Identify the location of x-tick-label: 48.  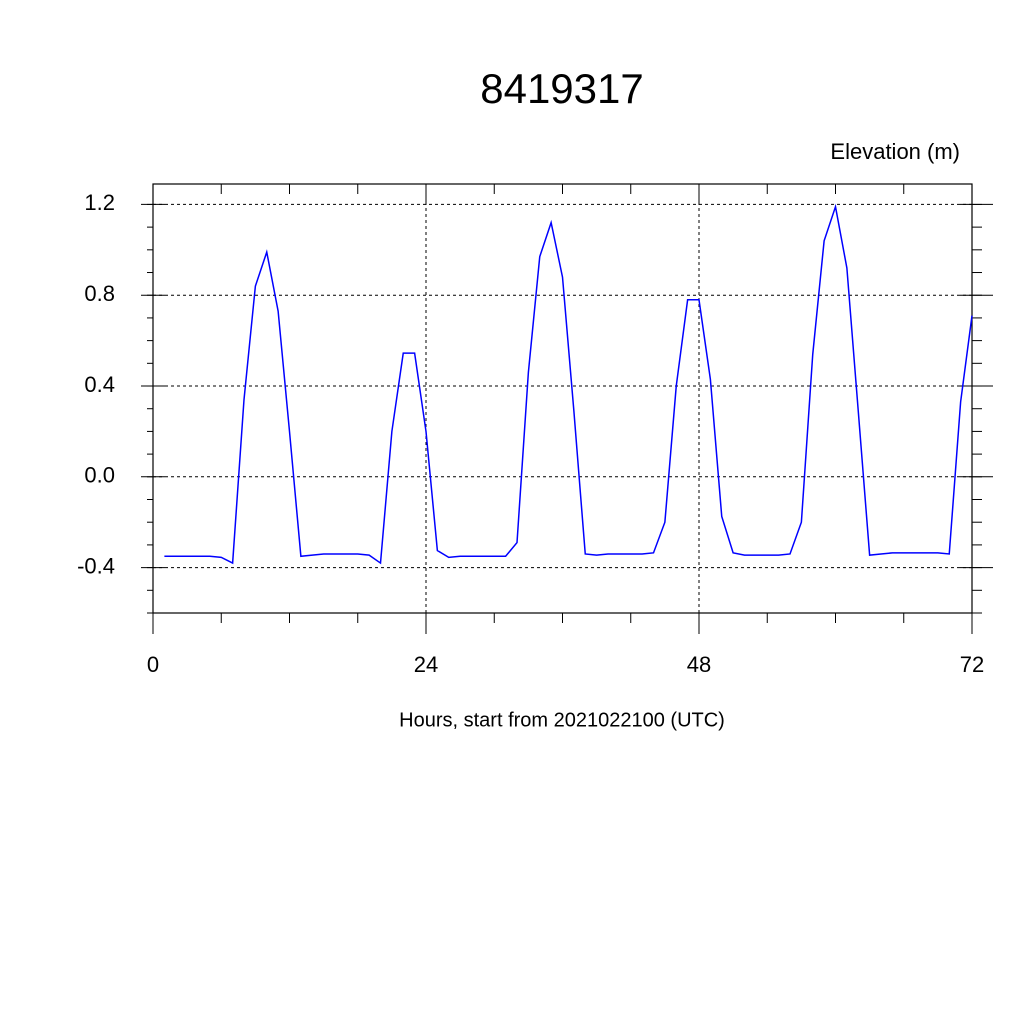
(699, 664).